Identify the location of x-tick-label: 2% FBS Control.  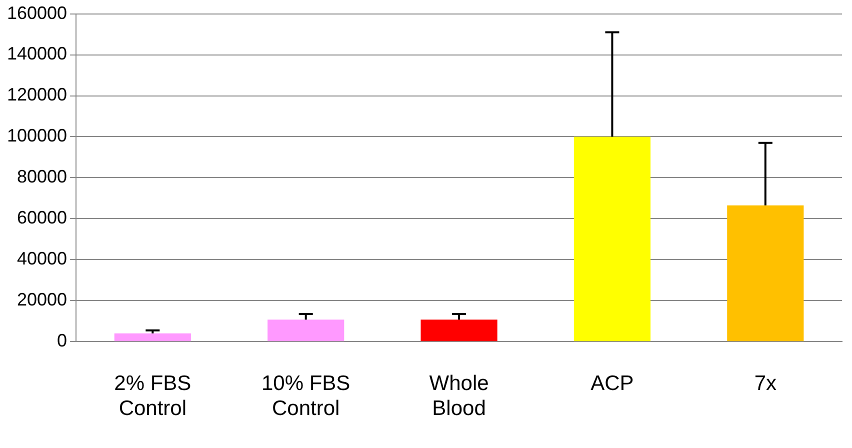
(153, 396).